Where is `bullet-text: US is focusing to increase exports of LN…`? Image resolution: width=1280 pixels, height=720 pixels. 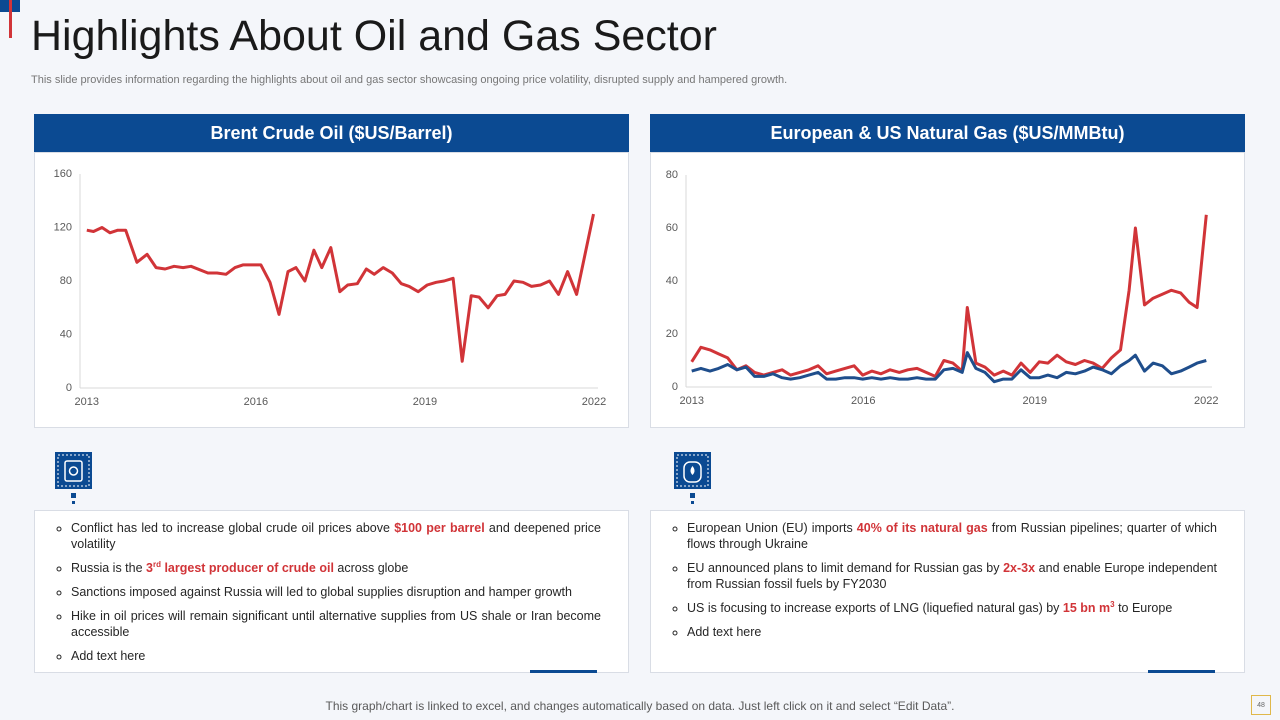
bullet-text: US is focusing to increase exports of LN… is located at coordinates (875, 608).